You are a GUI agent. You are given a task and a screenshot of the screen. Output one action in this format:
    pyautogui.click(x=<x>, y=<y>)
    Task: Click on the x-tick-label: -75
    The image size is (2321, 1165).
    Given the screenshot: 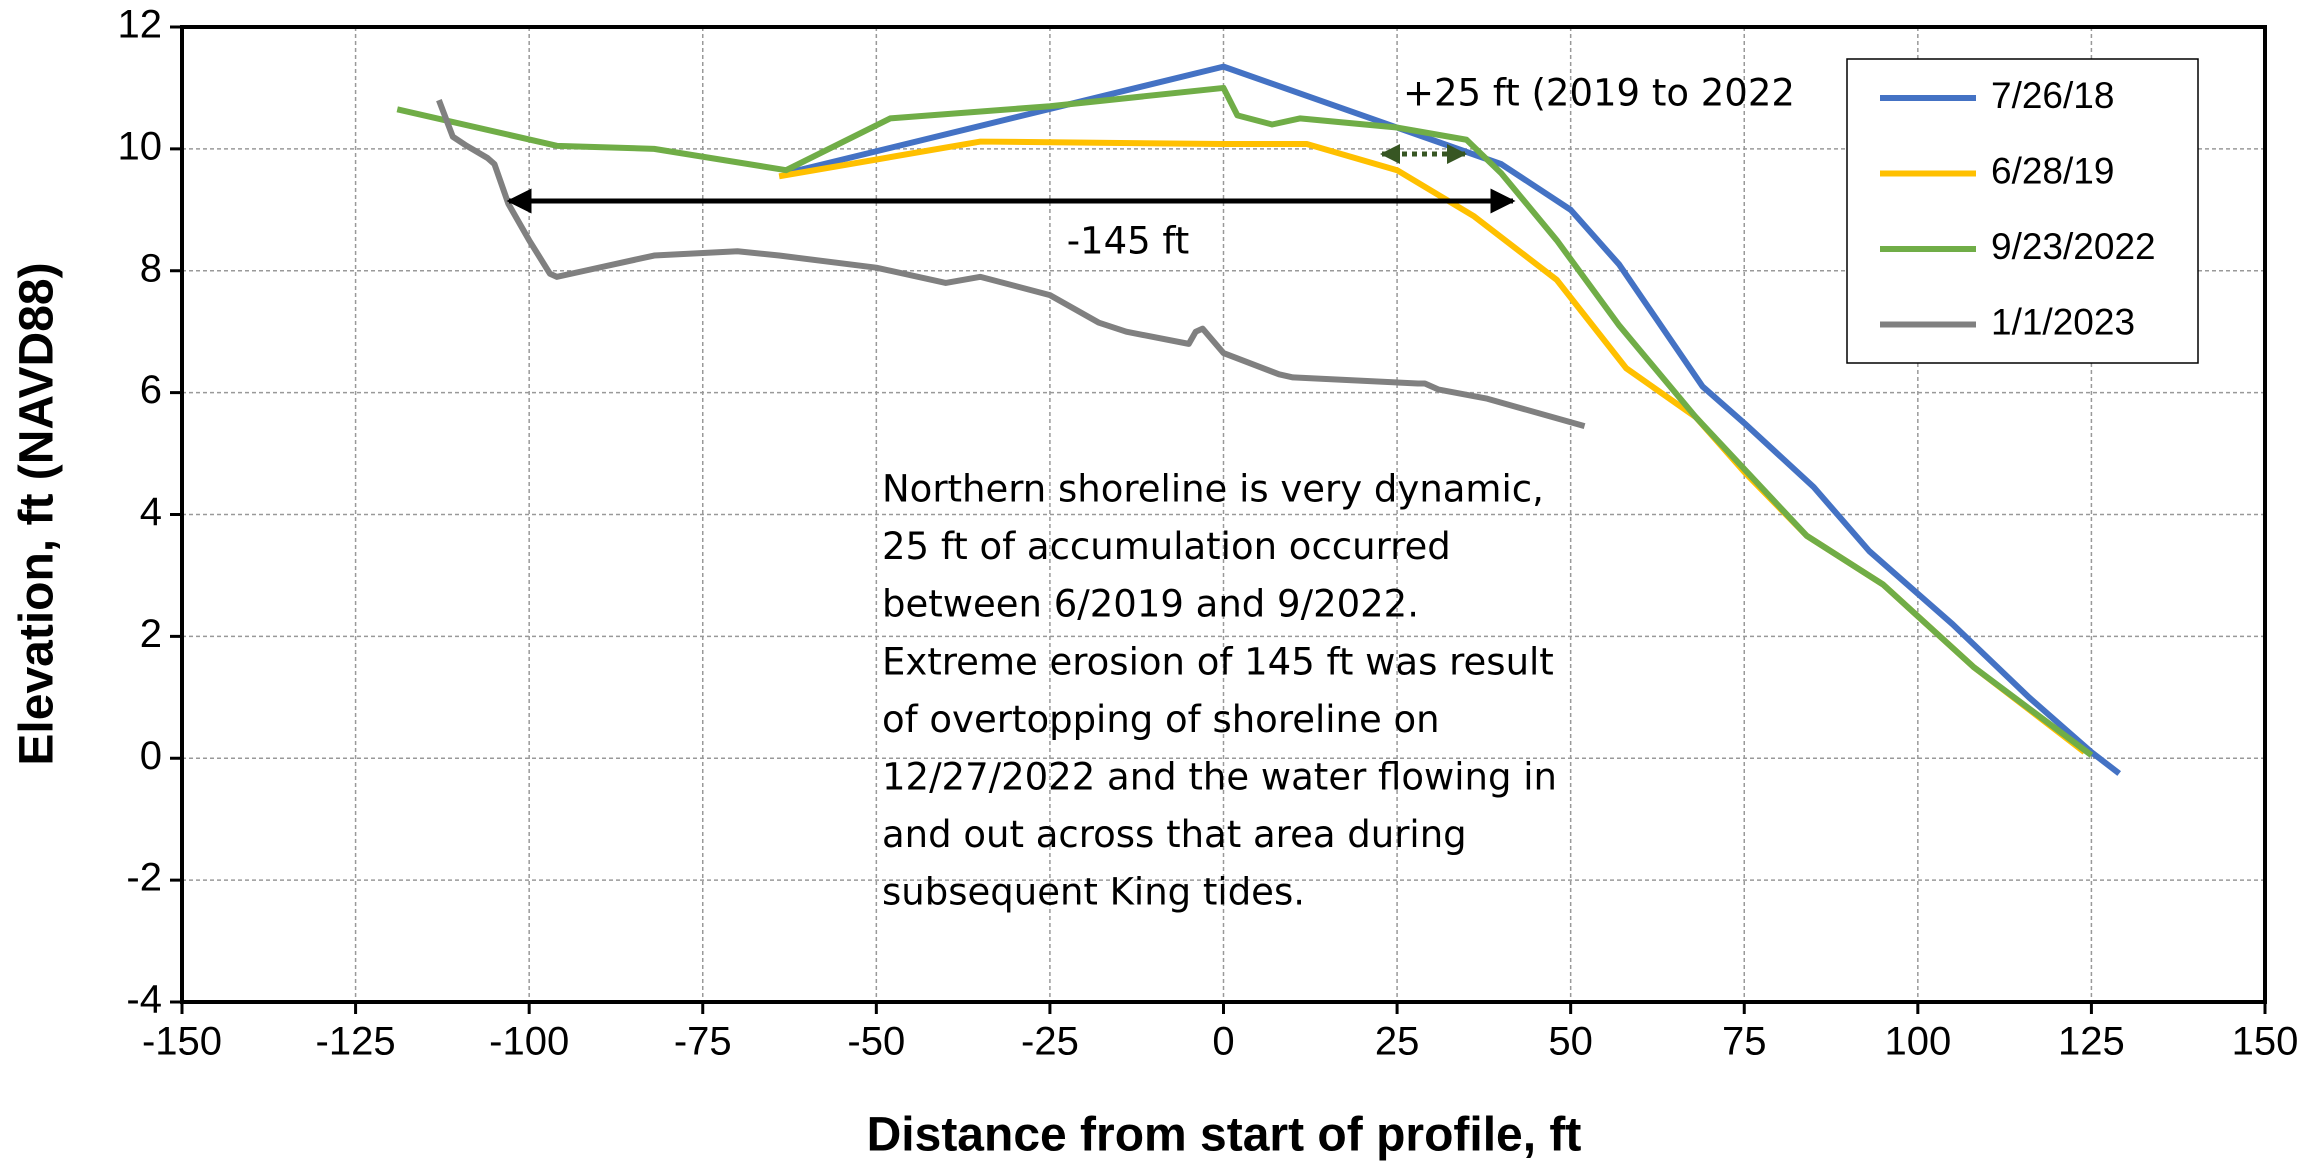 What is the action you would take?
    pyautogui.click(x=703, y=1042)
    